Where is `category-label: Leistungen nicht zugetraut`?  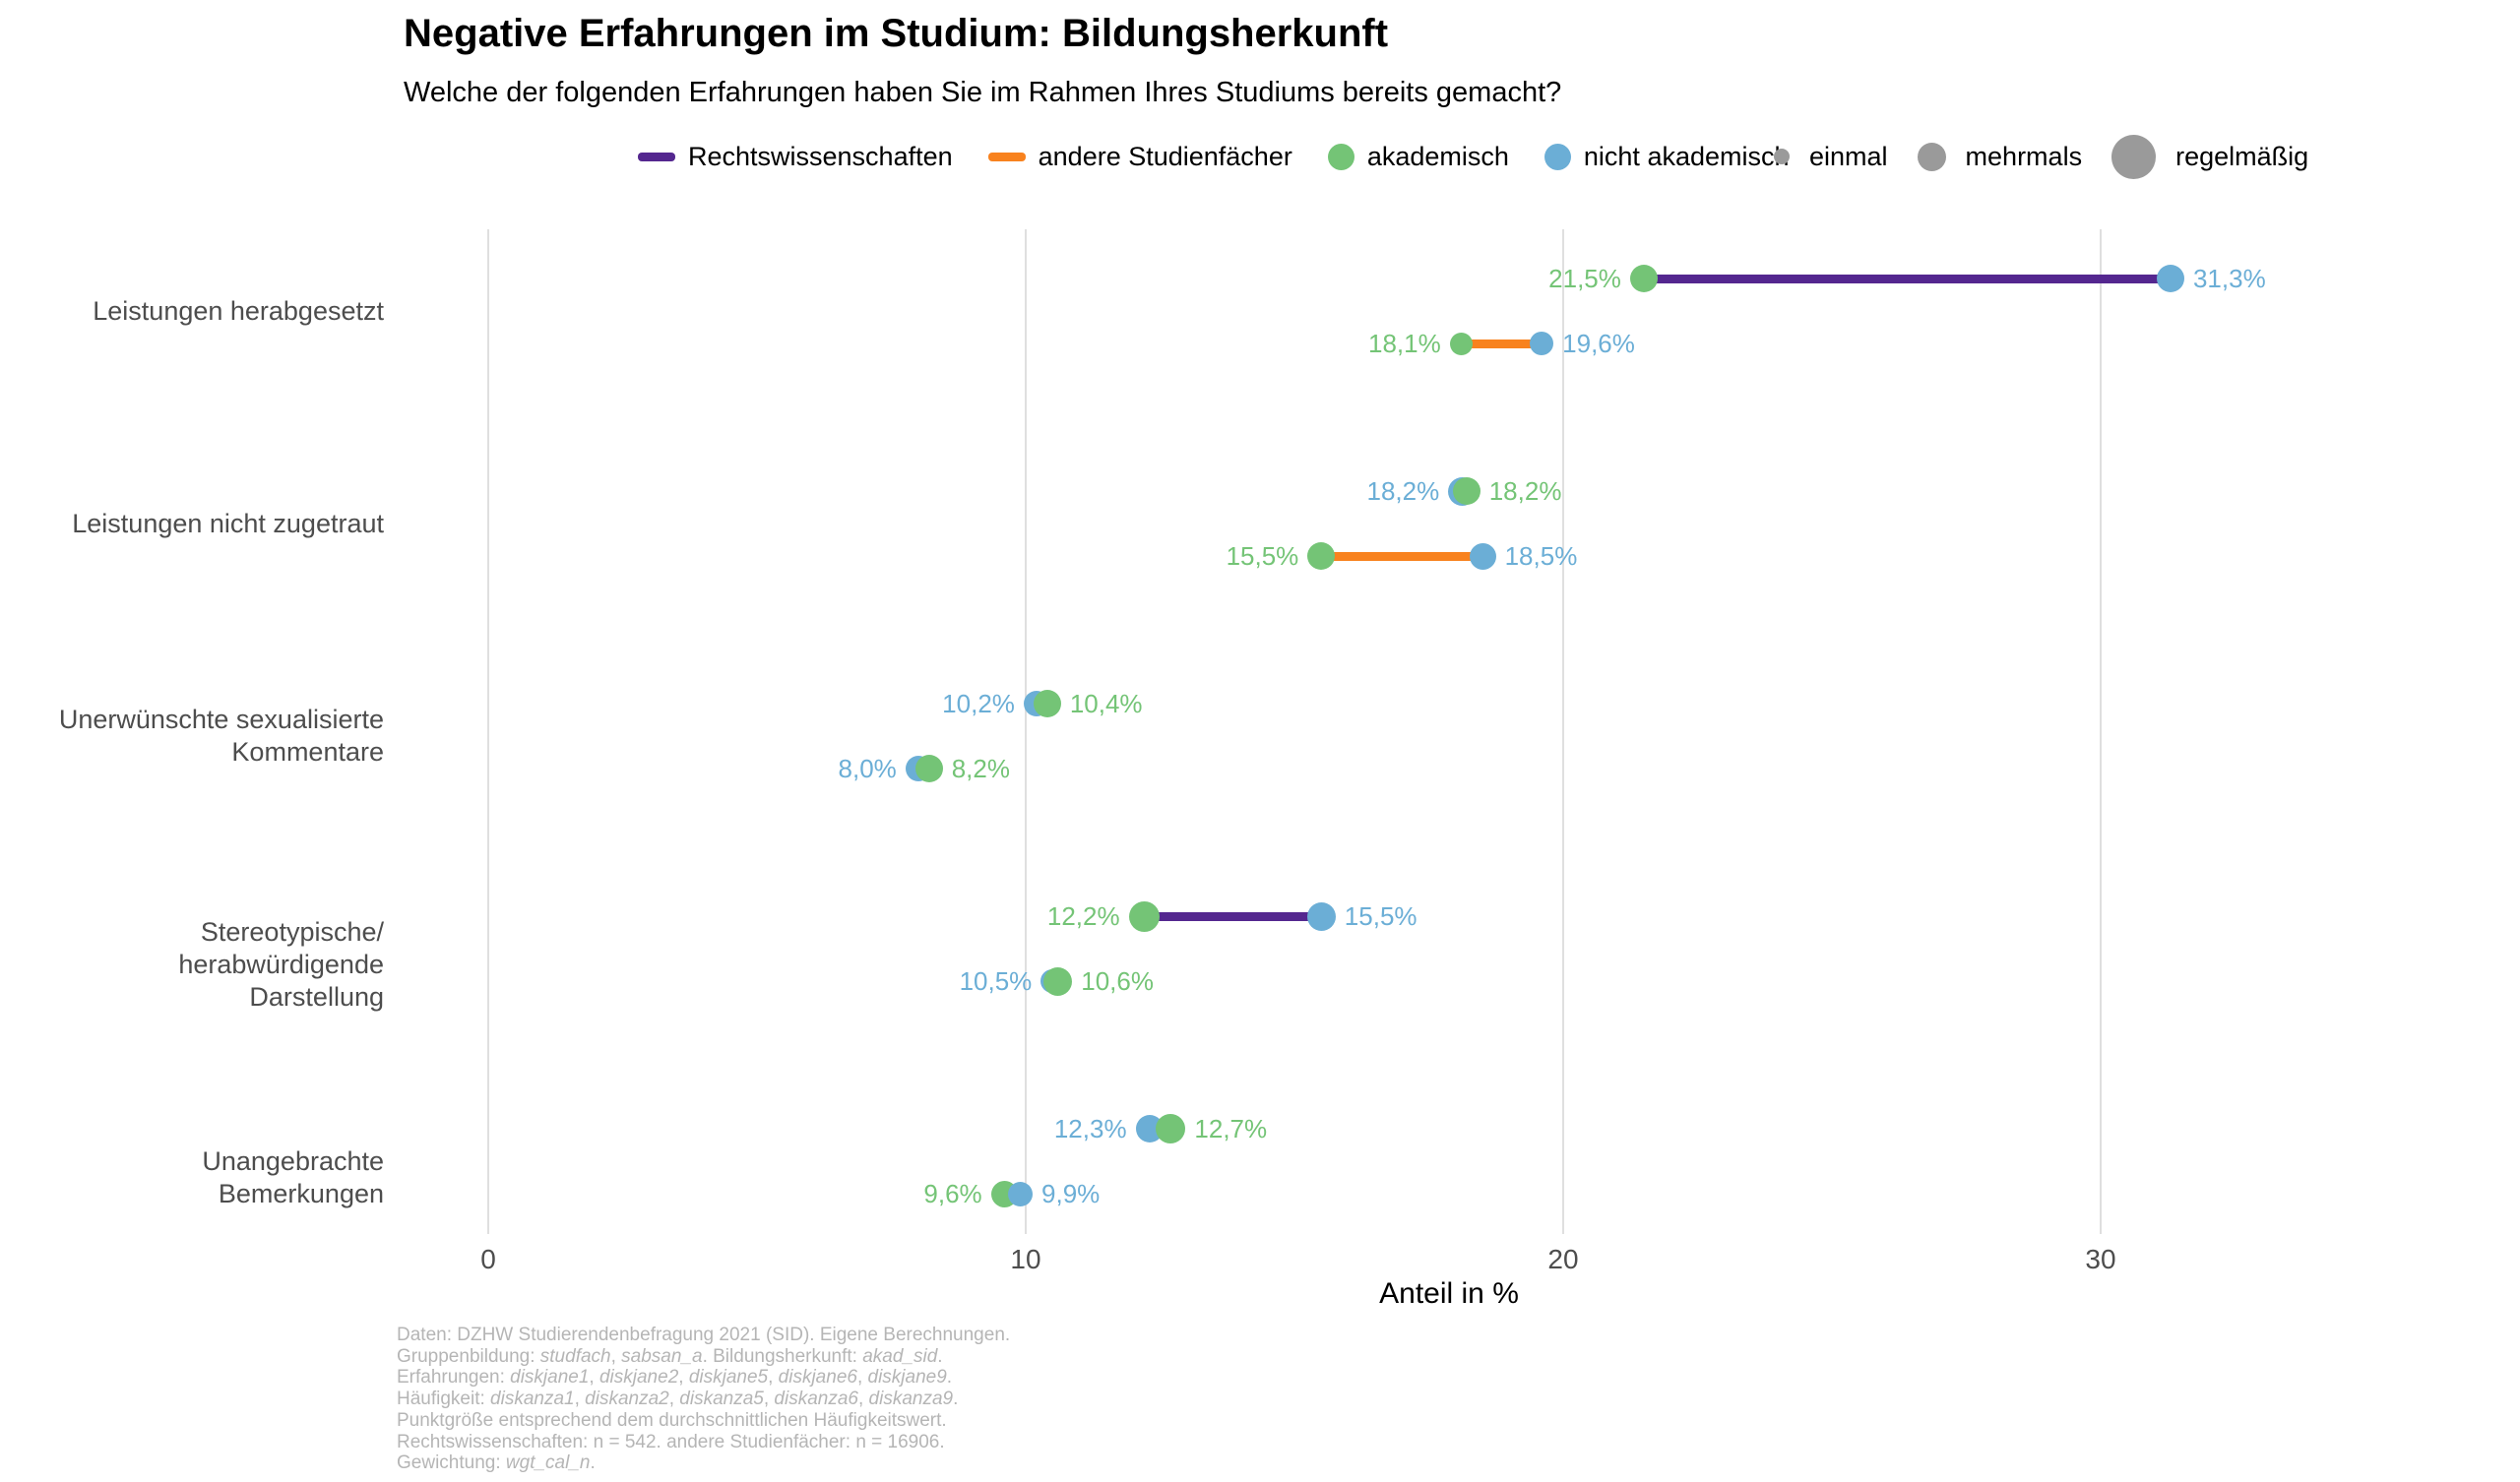
category-label: Leistungen nicht zugetraut is located at coordinates (228, 523).